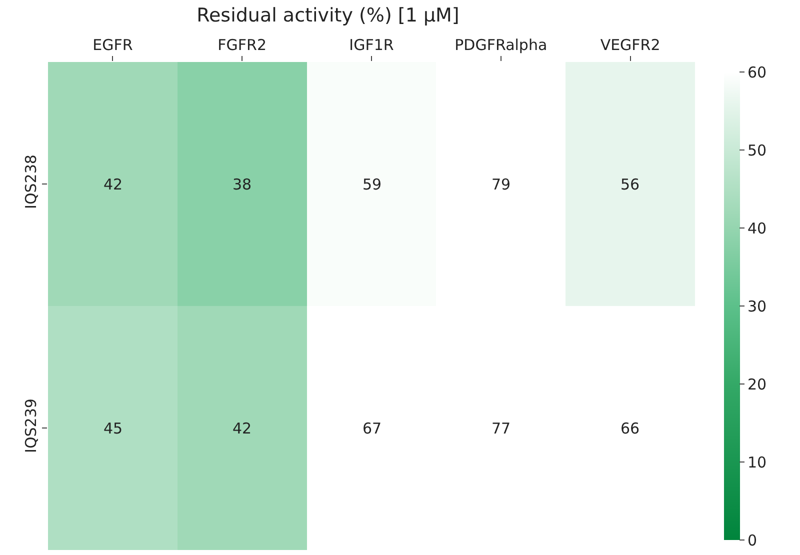 The image size is (800, 555). I want to click on x-tick-label: VEGFR2, so click(630, 45).